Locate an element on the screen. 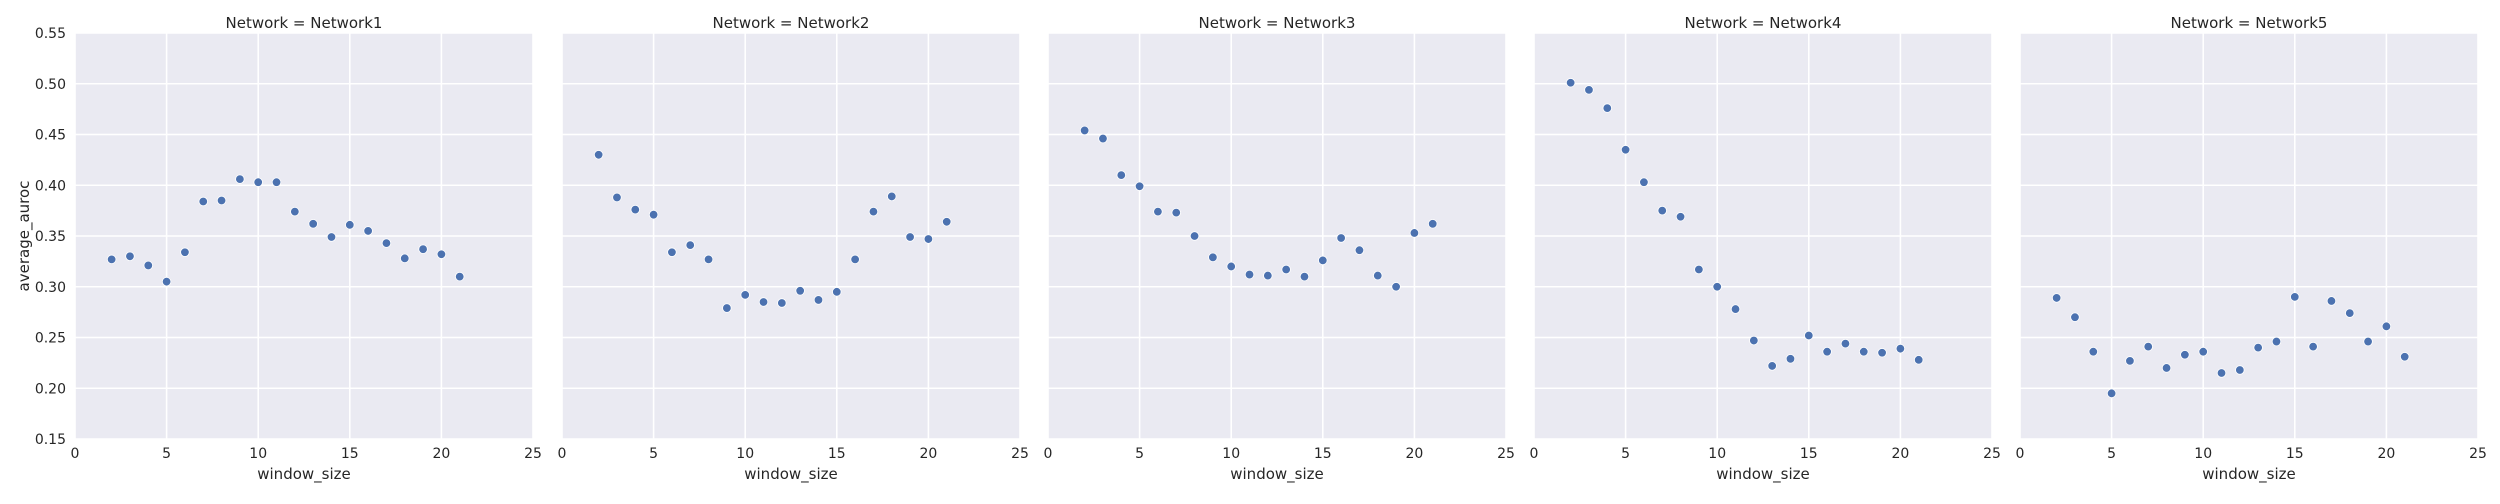 This screenshot has width=2500, height=504. x-axis-label: window_size is located at coordinates (304, 474).